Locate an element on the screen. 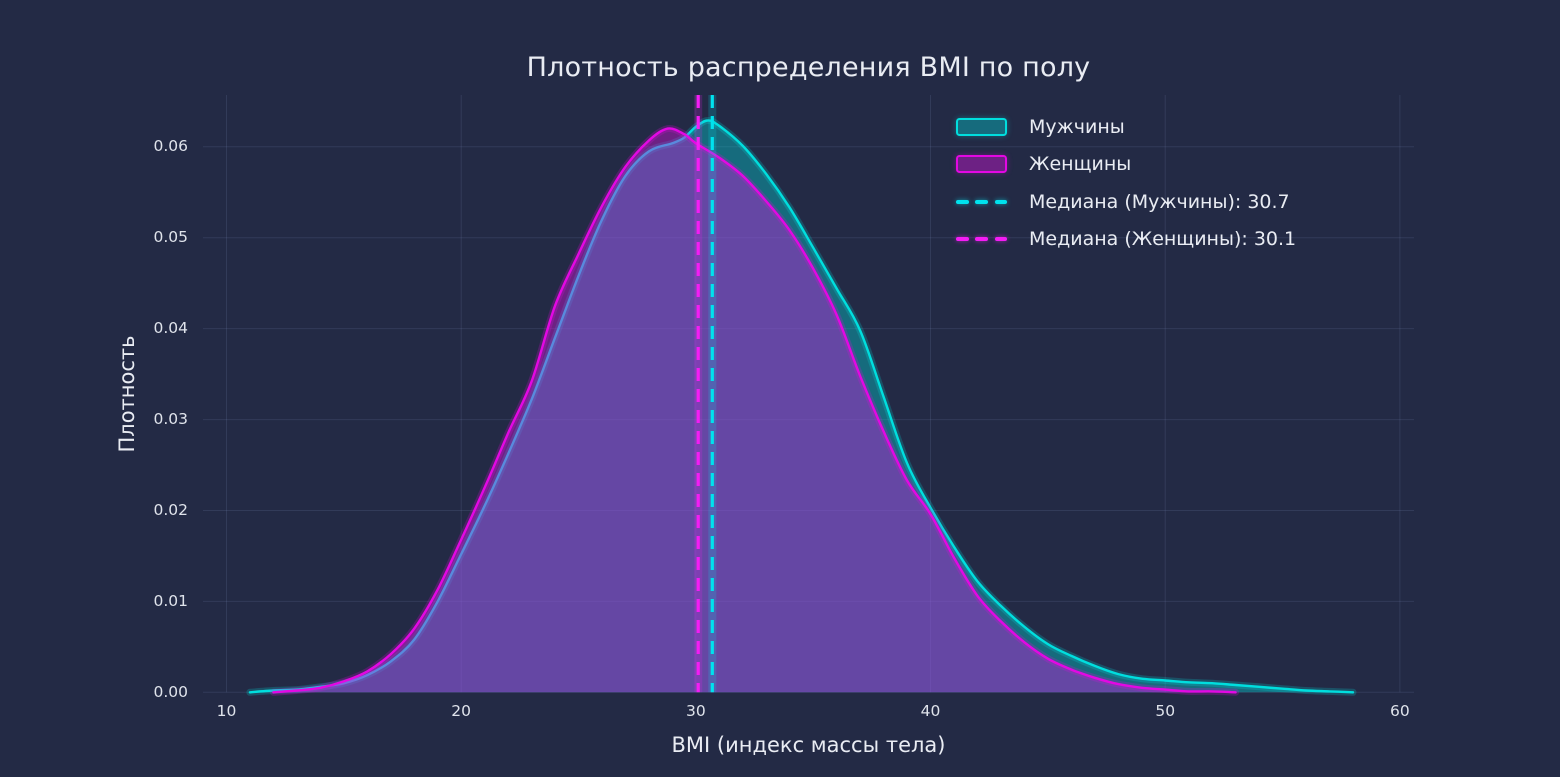 Image resolution: width=1560 pixels, height=777 pixels. x-tick-label: 10 is located at coordinates (226, 711).